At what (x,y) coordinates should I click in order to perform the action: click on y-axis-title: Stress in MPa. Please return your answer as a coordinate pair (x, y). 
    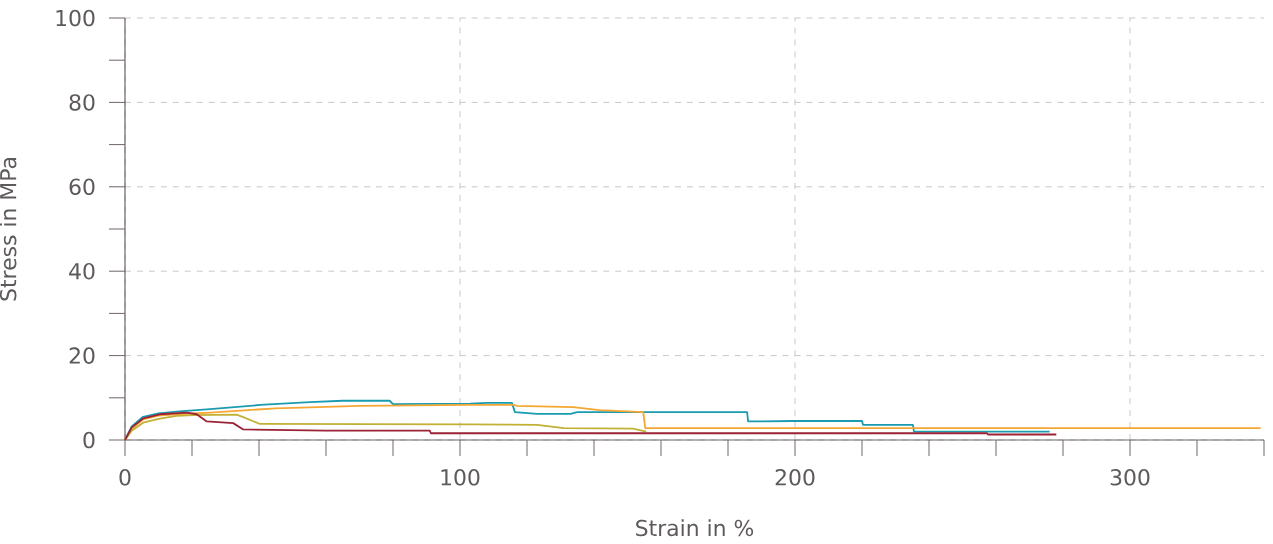
    Looking at the image, I should click on (8, 229).